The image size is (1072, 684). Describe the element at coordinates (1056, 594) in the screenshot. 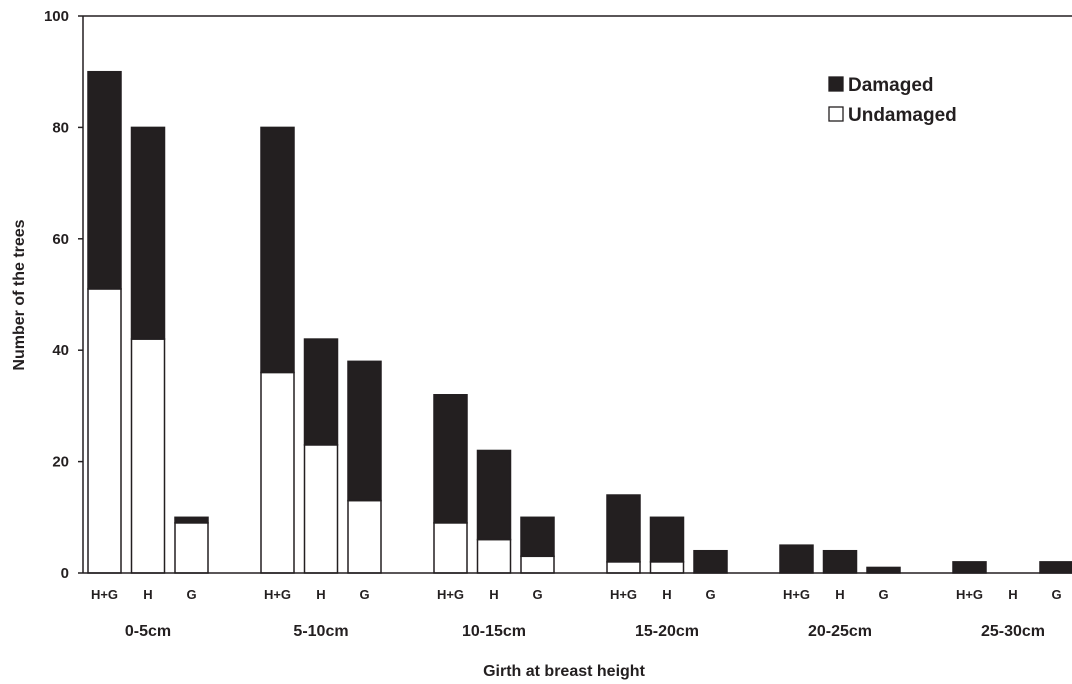

I see `subcategory-label-5-2: G` at that location.